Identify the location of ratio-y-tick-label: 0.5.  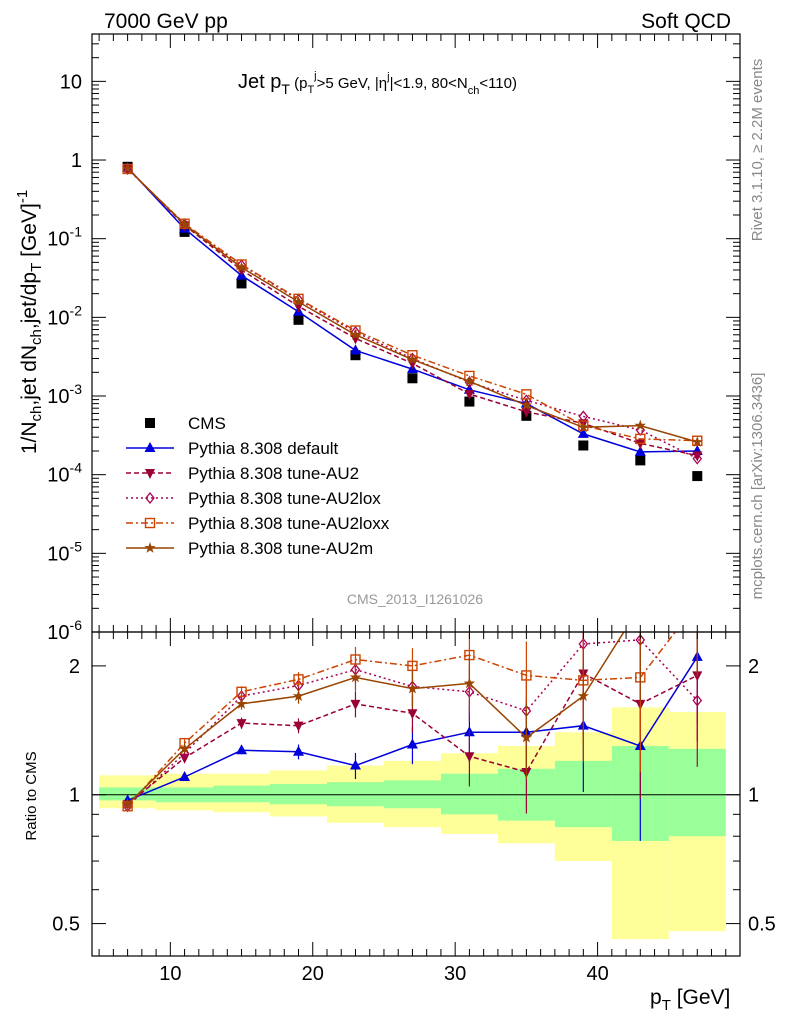
(66, 925).